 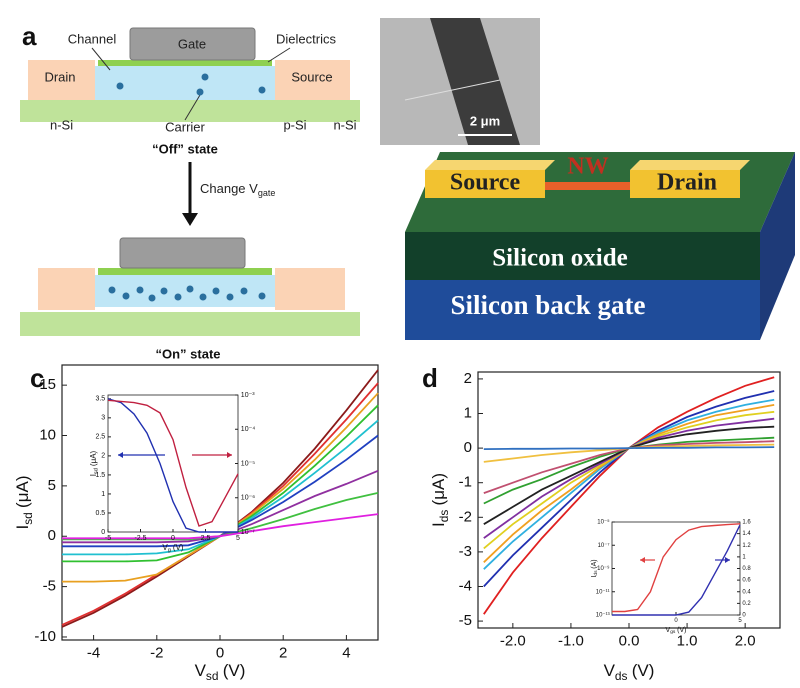 What do you see at coordinates (248, 498) in the screenshot?
I see `y2-tick-label: 10⁻⁶` at bounding box center [248, 498].